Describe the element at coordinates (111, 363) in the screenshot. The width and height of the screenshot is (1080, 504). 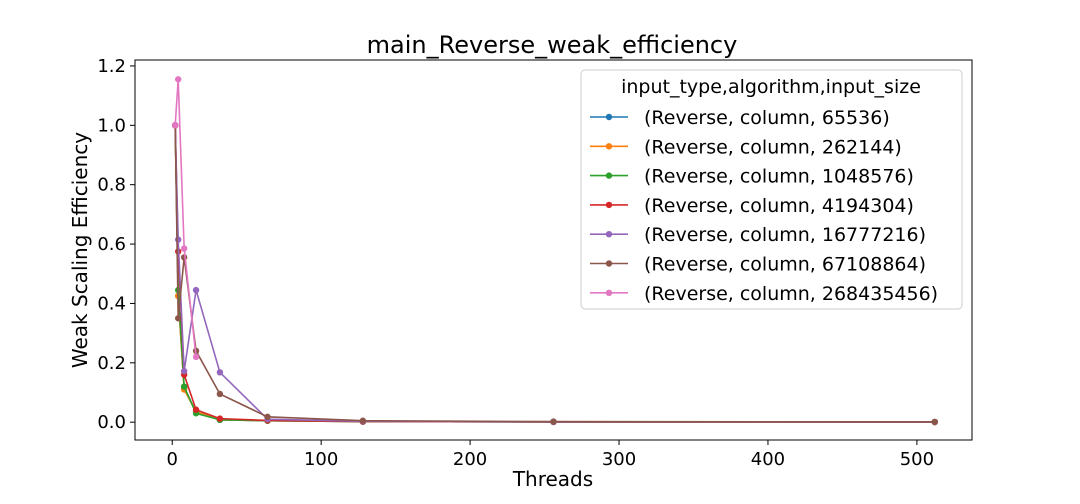
I see `y-tick-label: 0.2` at that location.